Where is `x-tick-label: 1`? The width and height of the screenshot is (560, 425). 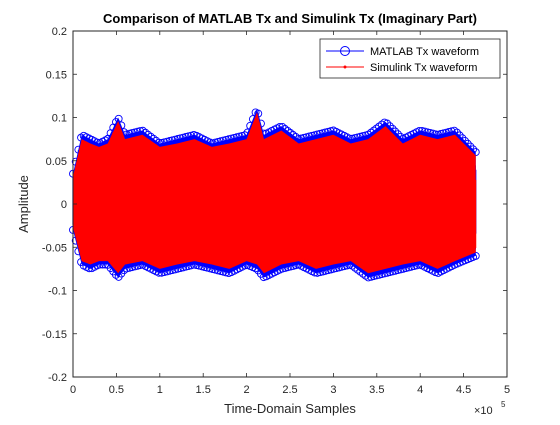 x-tick-label: 1 is located at coordinates (160, 390).